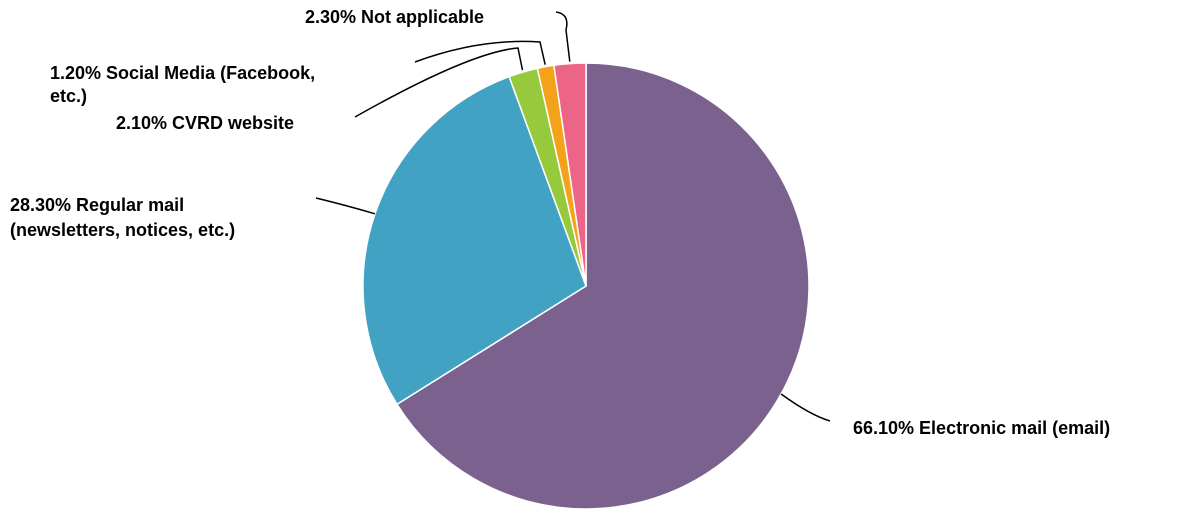 The image size is (1185, 513). I want to click on data-label-not-applicable: 2.30% Not applicable, so click(394, 17).